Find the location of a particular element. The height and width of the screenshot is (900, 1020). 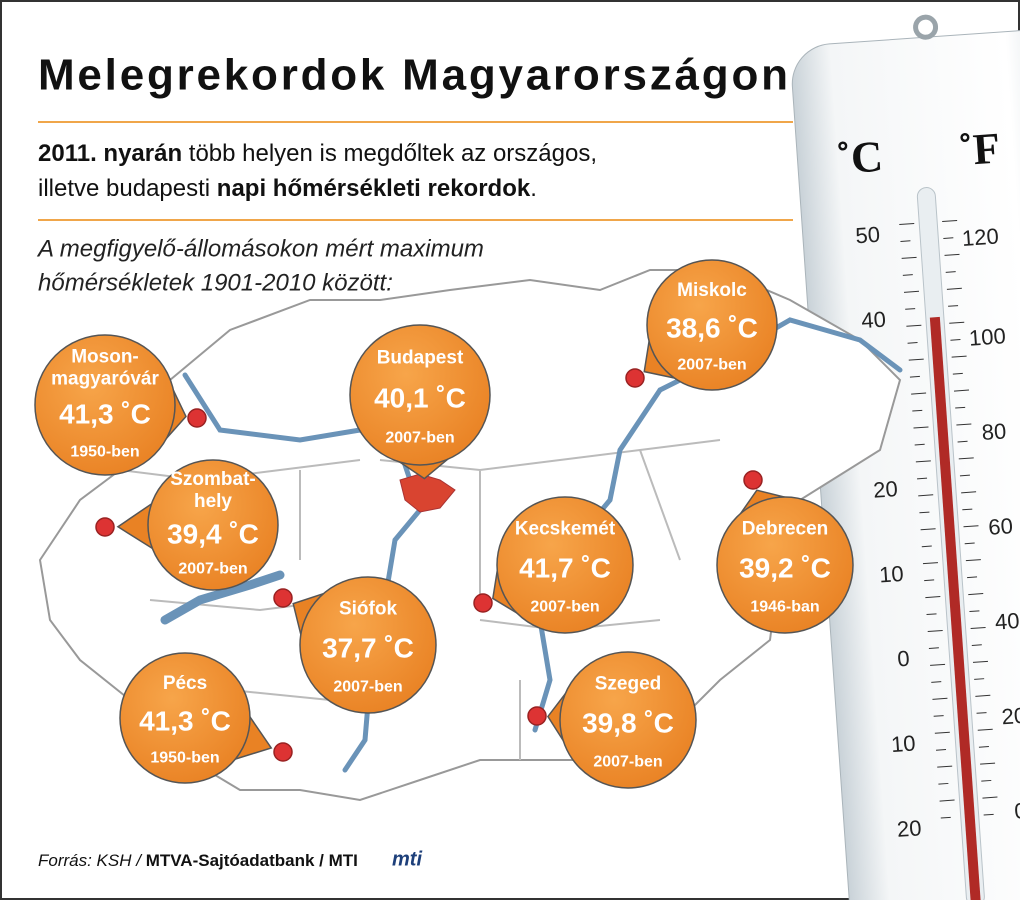

celsius-label: 10 is located at coordinates (891, 574).